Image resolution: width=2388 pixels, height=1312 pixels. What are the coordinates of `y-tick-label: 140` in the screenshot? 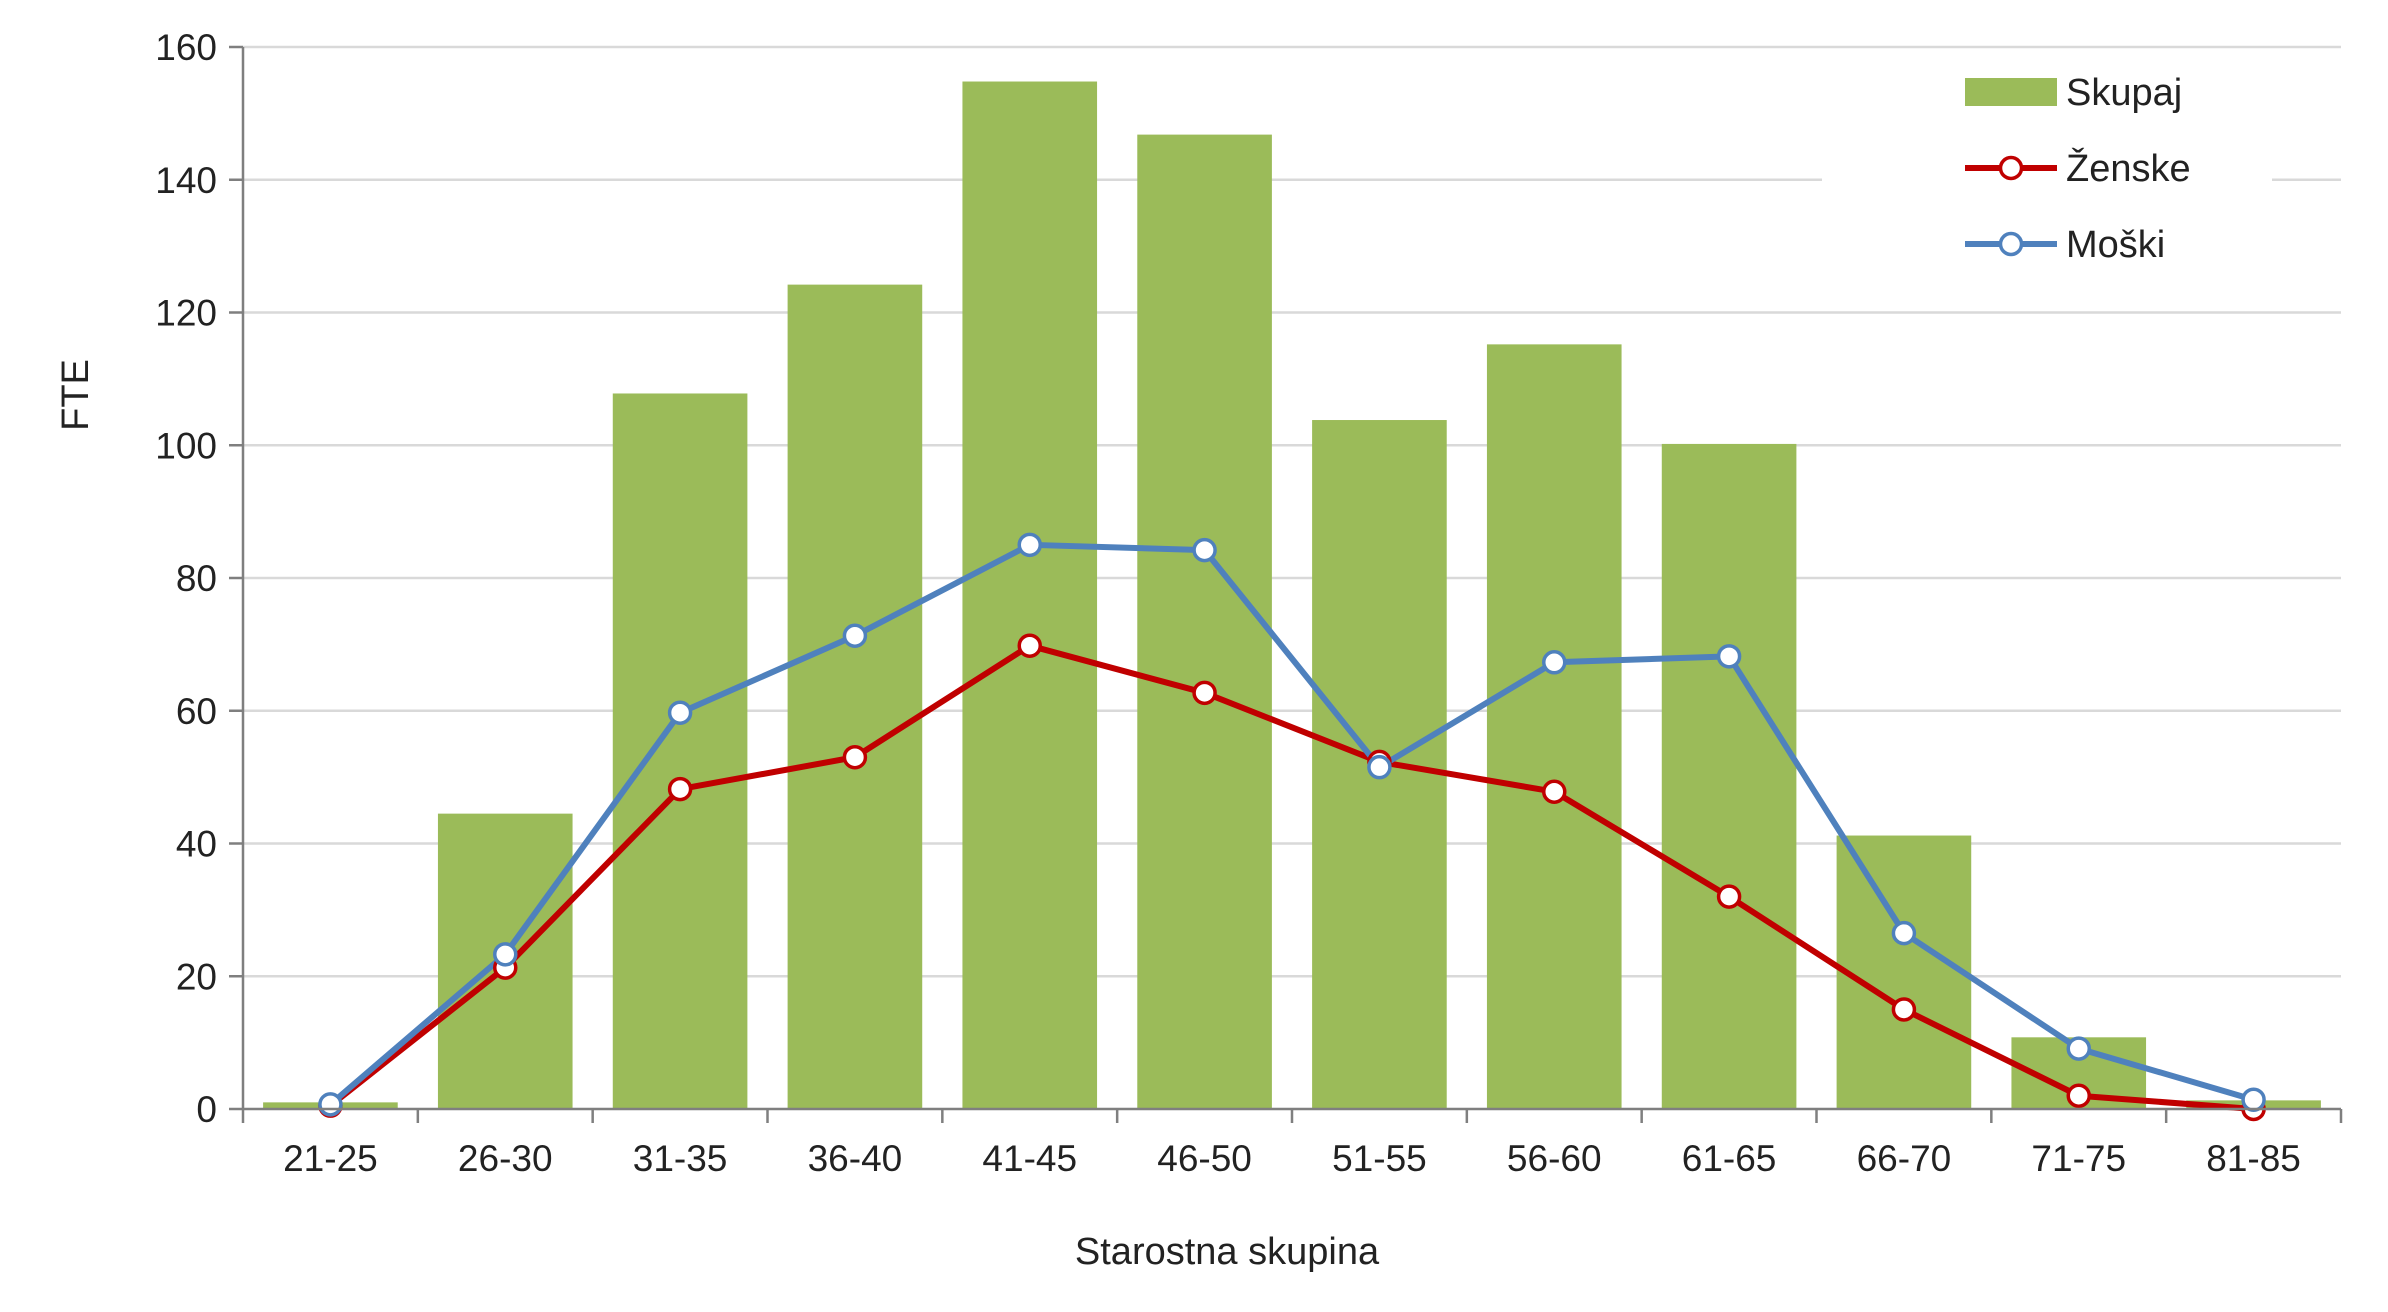 It's located at (186, 180).